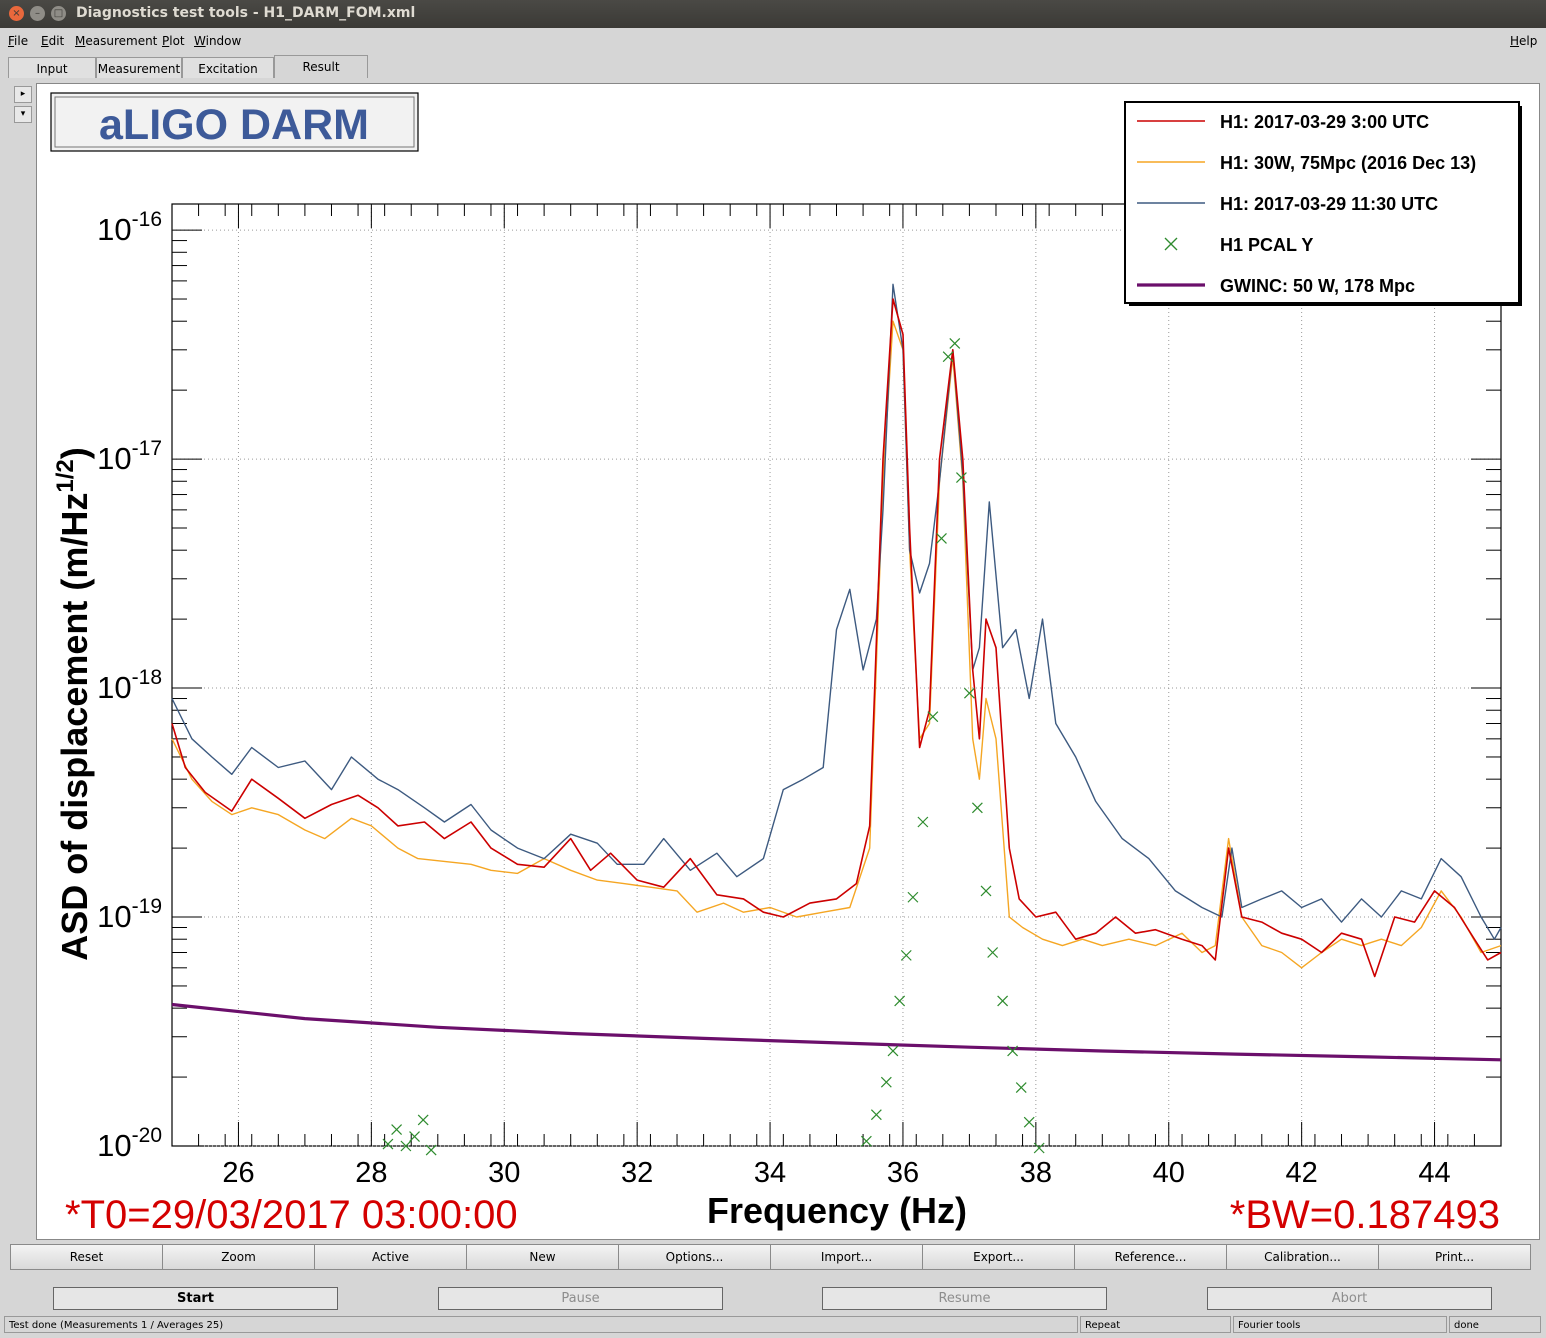  I want to click on legend-item-h1-2017-03-29-3-00-utc: H1: 2017-03-29 3:00 UTC, so click(1283, 122).